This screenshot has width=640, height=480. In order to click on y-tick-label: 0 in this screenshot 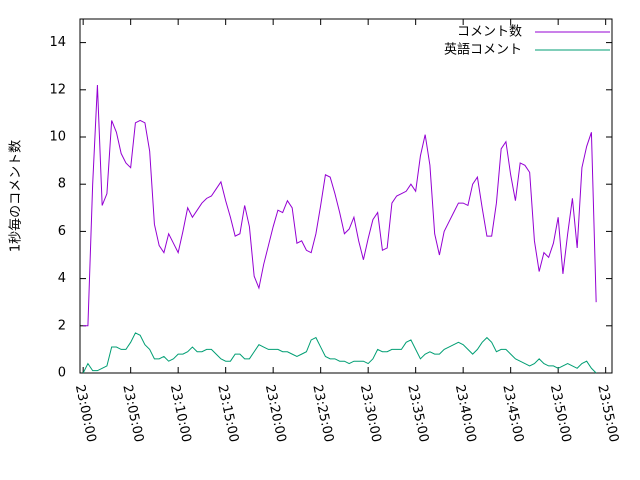, I will do `click(62, 373)`.